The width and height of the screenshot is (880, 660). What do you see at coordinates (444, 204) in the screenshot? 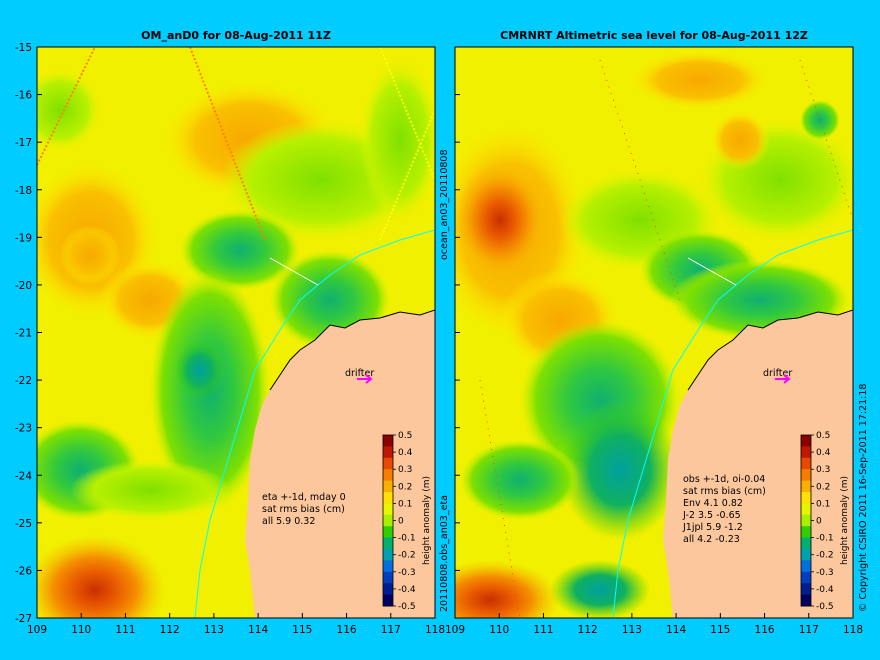
I see `middle-top-label: ocean_an03_20110808` at bounding box center [444, 204].